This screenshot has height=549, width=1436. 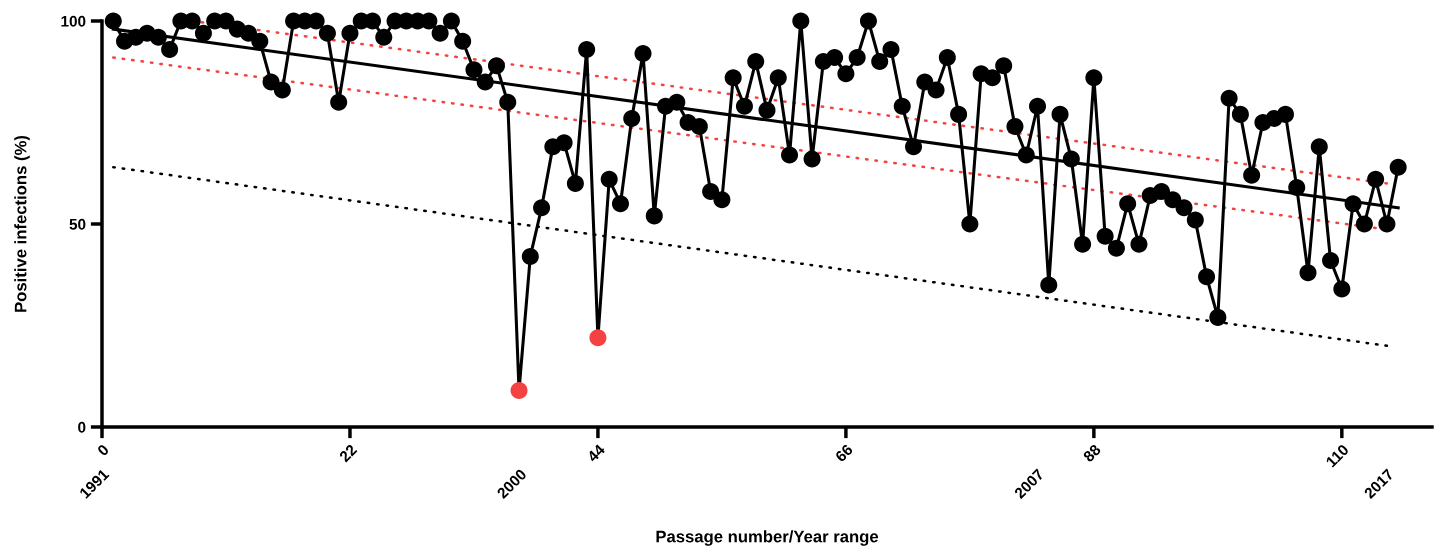 What do you see at coordinates (73, 21) in the screenshot?
I see `y-tick-label: 100` at bounding box center [73, 21].